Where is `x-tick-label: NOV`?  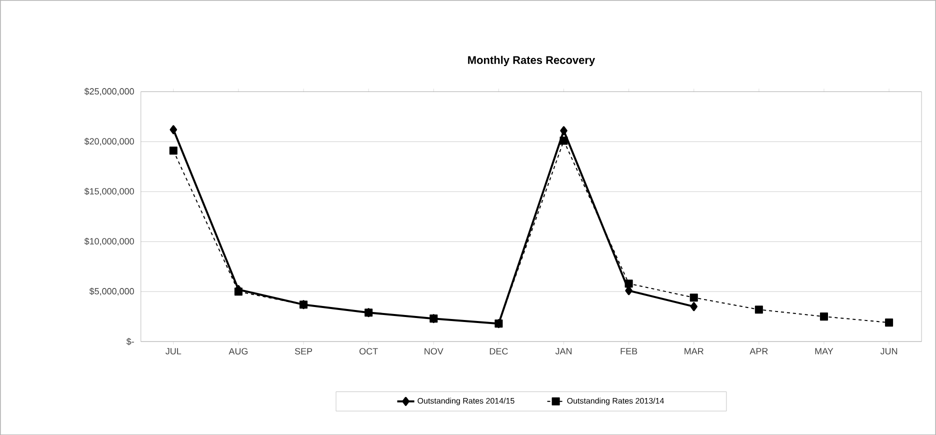
x-tick-label: NOV is located at coordinates (434, 351).